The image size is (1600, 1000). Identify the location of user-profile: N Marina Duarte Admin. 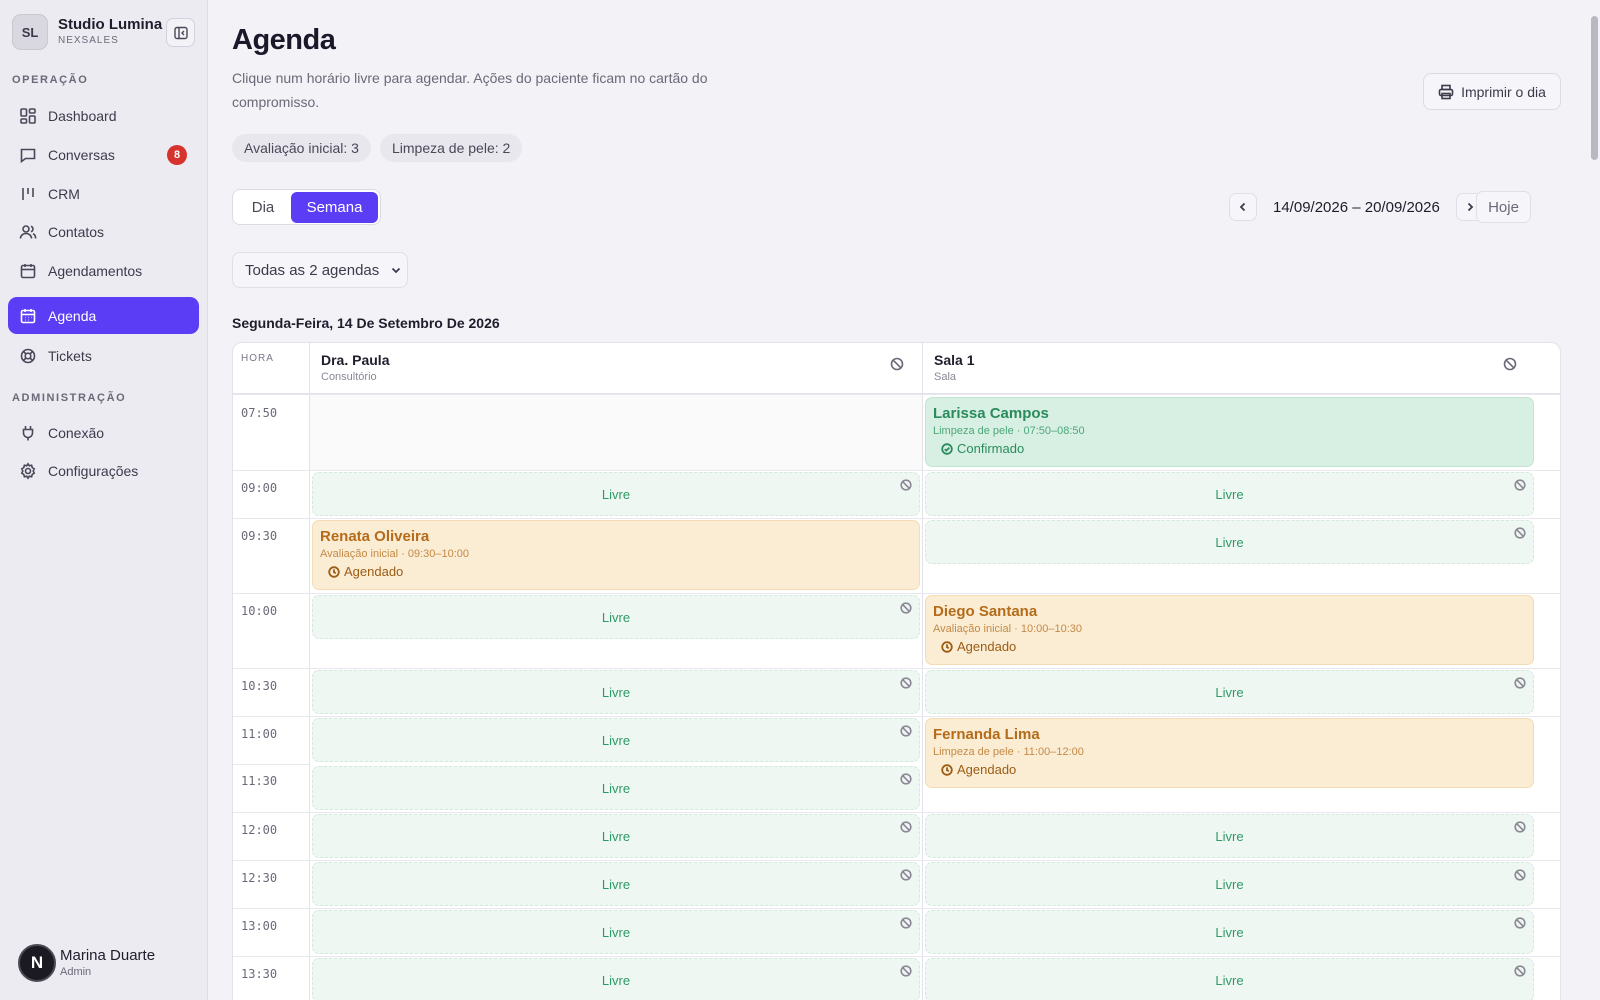
(86, 963).